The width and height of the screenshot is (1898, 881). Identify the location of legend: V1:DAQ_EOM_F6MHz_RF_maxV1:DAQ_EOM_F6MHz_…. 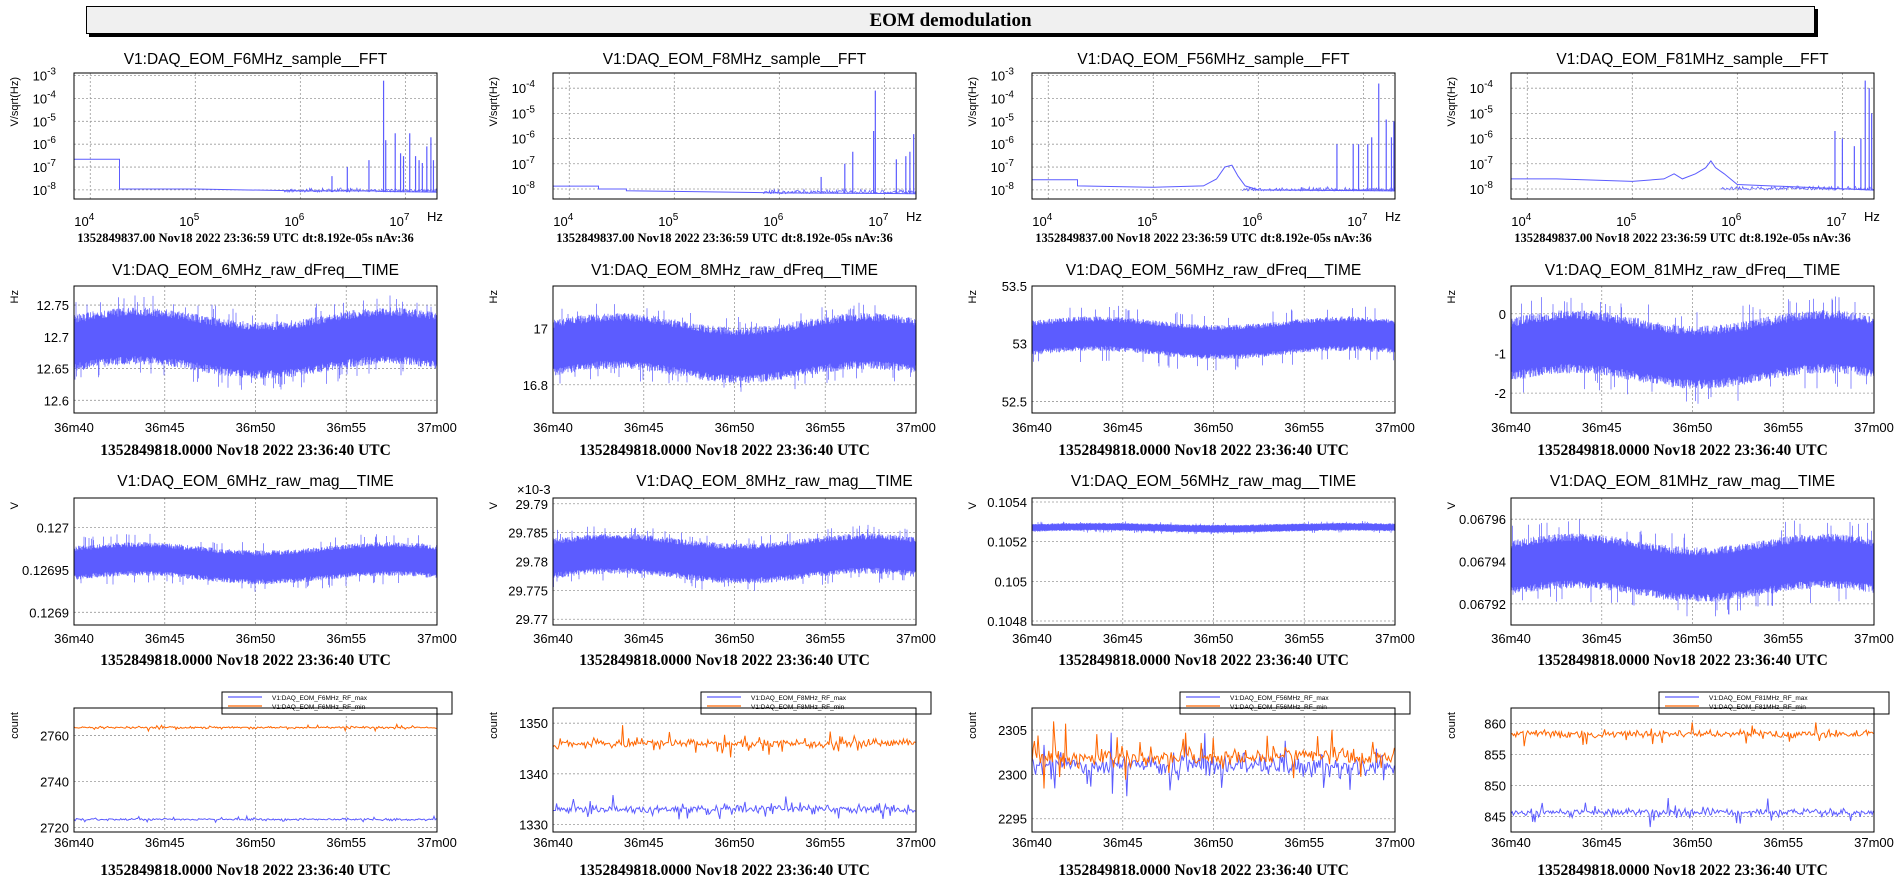
(337, 703).